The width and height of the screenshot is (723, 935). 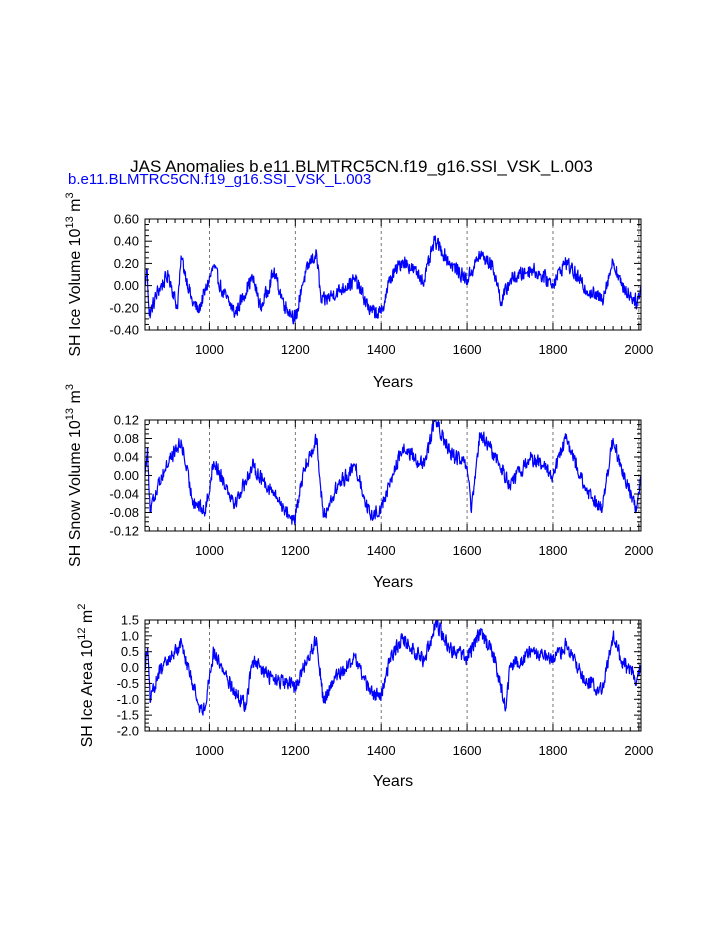 What do you see at coordinates (130, 620) in the screenshot?
I see `y-tick-label: 1.5` at bounding box center [130, 620].